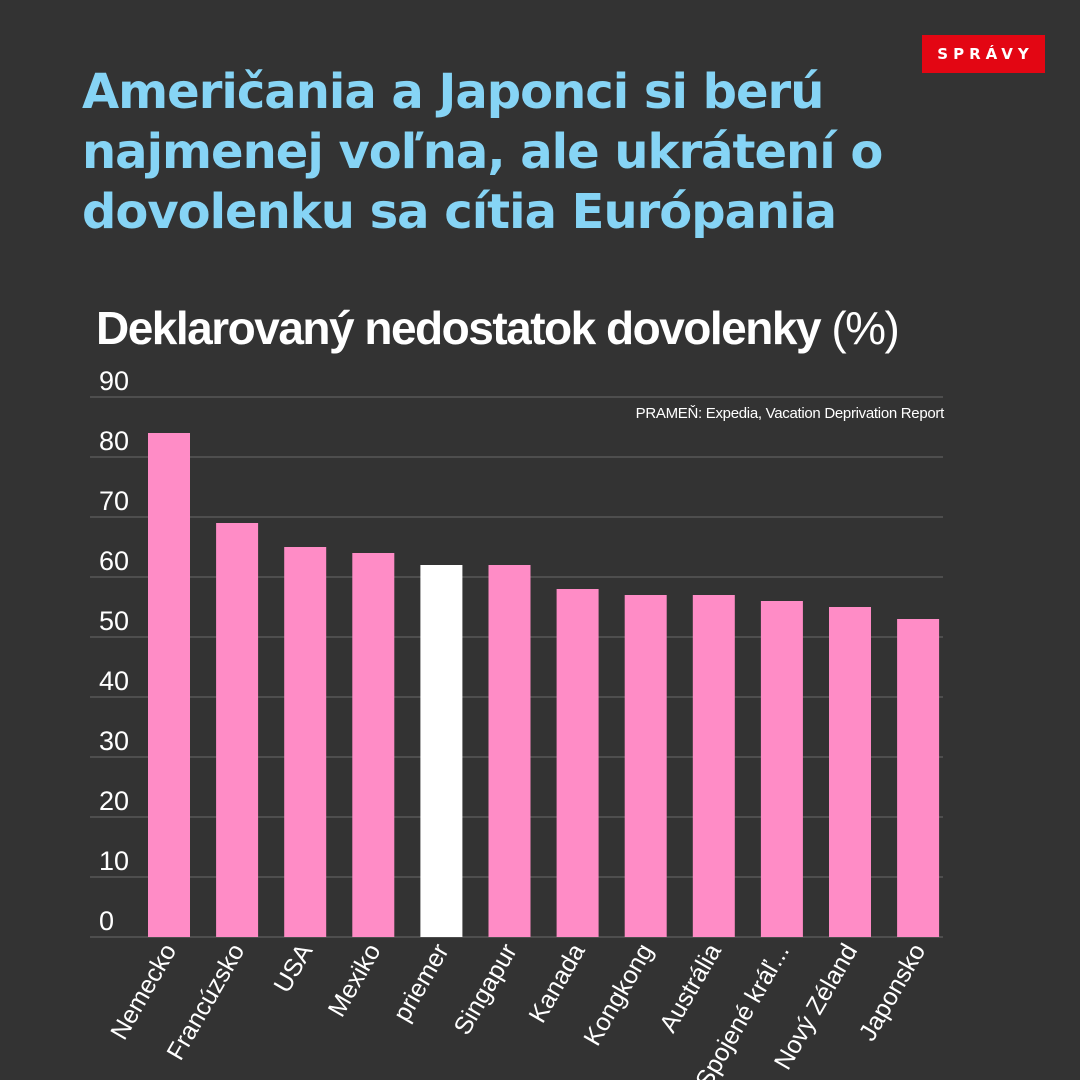 This screenshot has width=1080, height=1080. I want to click on x-tick-label: Japonsko, so click(893, 992).